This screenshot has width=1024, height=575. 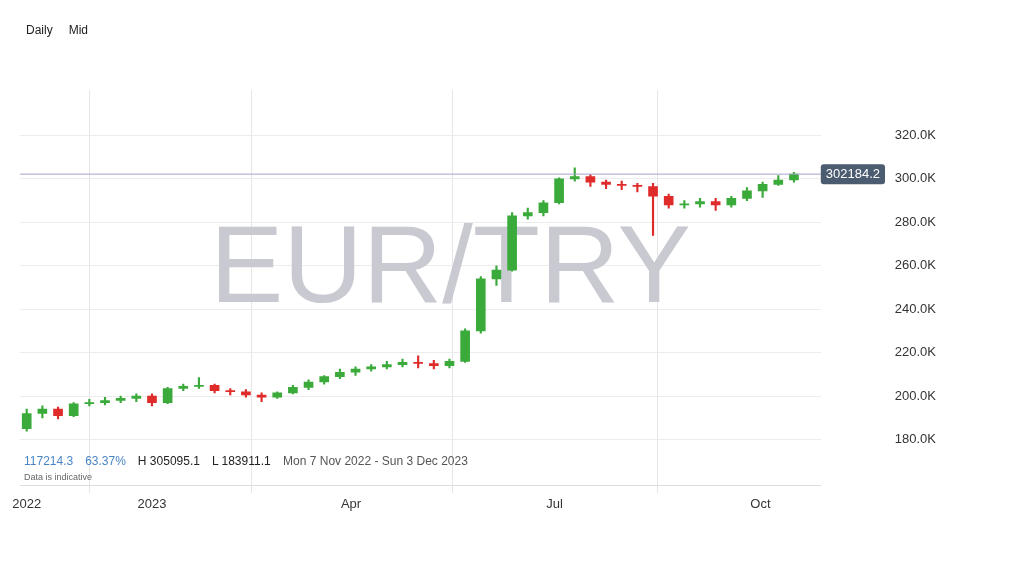 I want to click on annotation: Mon 7 Nov 2022 - Sun 3 Dec 2023, so click(x=376, y=460).